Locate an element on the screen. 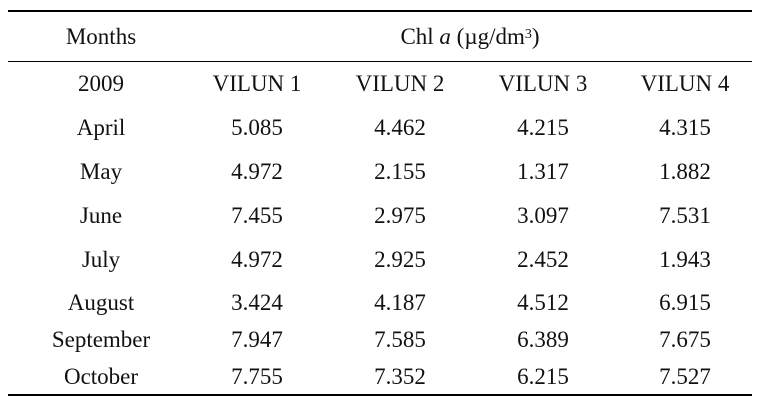  month-cell: April is located at coordinates (101, 127).